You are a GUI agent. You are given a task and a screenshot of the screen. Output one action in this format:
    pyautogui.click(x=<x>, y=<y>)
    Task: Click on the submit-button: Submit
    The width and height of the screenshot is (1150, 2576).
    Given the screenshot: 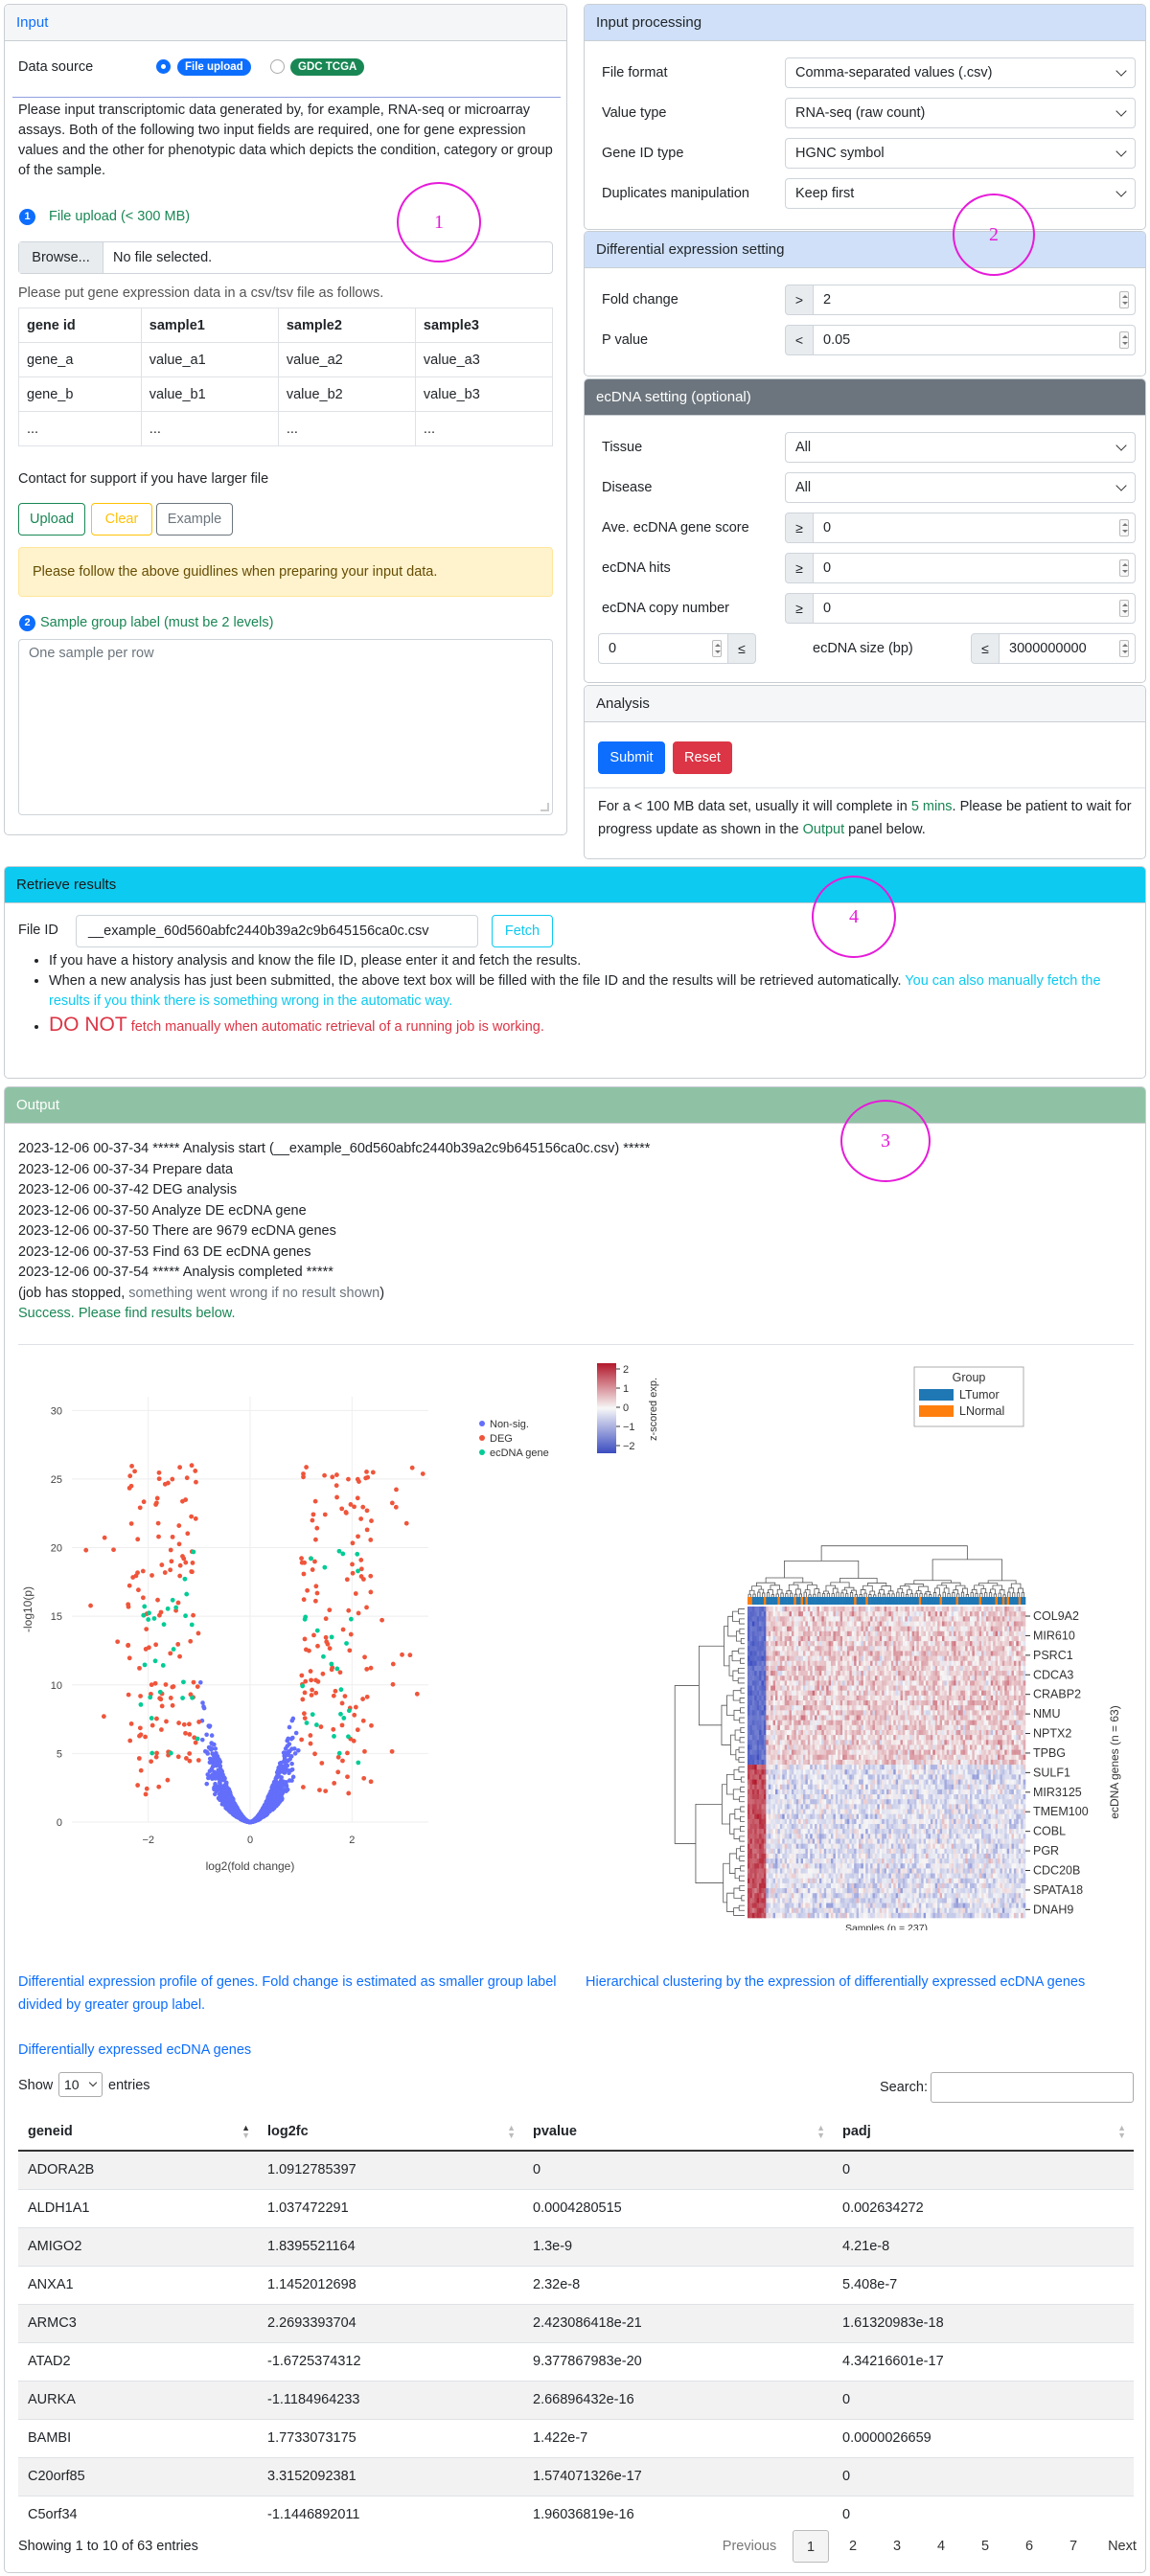 What is the action you would take?
    pyautogui.click(x=631, y=757)
    